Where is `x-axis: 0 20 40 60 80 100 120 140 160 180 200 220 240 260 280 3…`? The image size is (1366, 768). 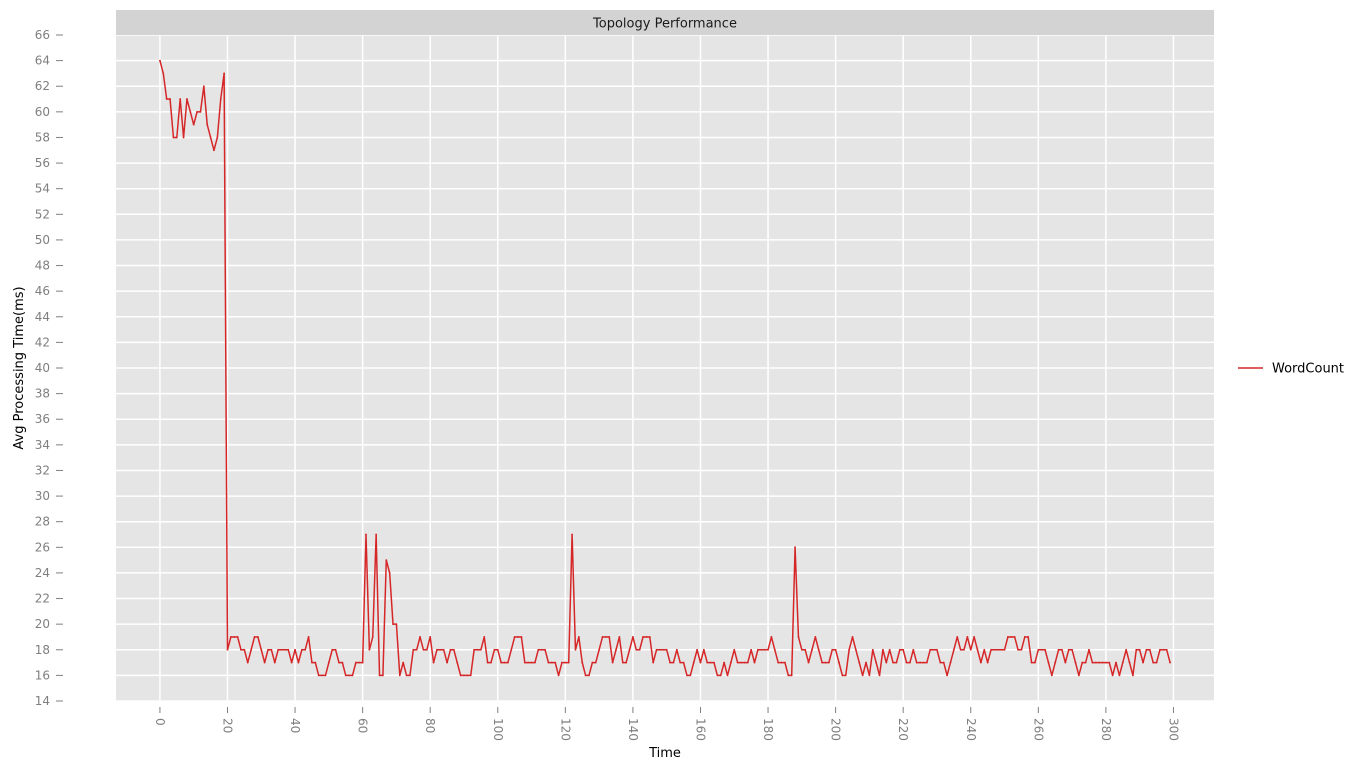 x-axis: 0 20 40 60 80 100 120 140 160 180 200 220 240 260 280 3… is located at coordinates (666, 724).